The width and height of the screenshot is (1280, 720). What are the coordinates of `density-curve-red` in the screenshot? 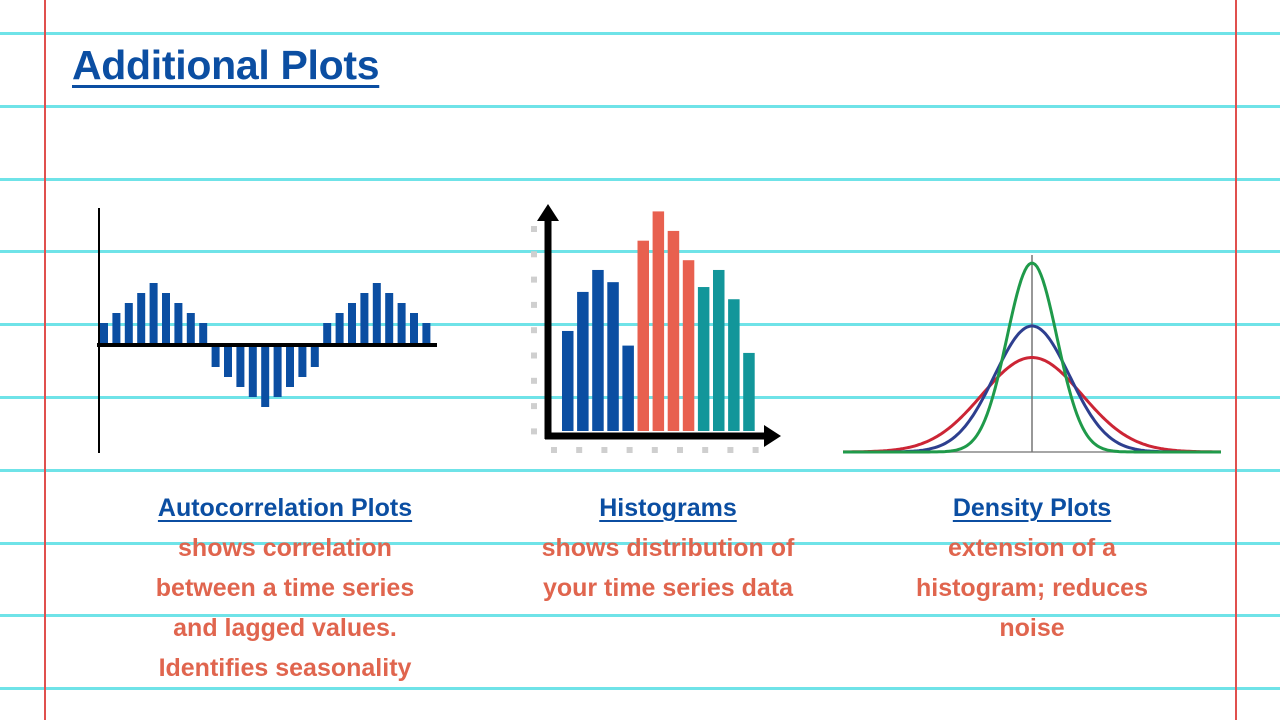 It's located at (1032, 405).